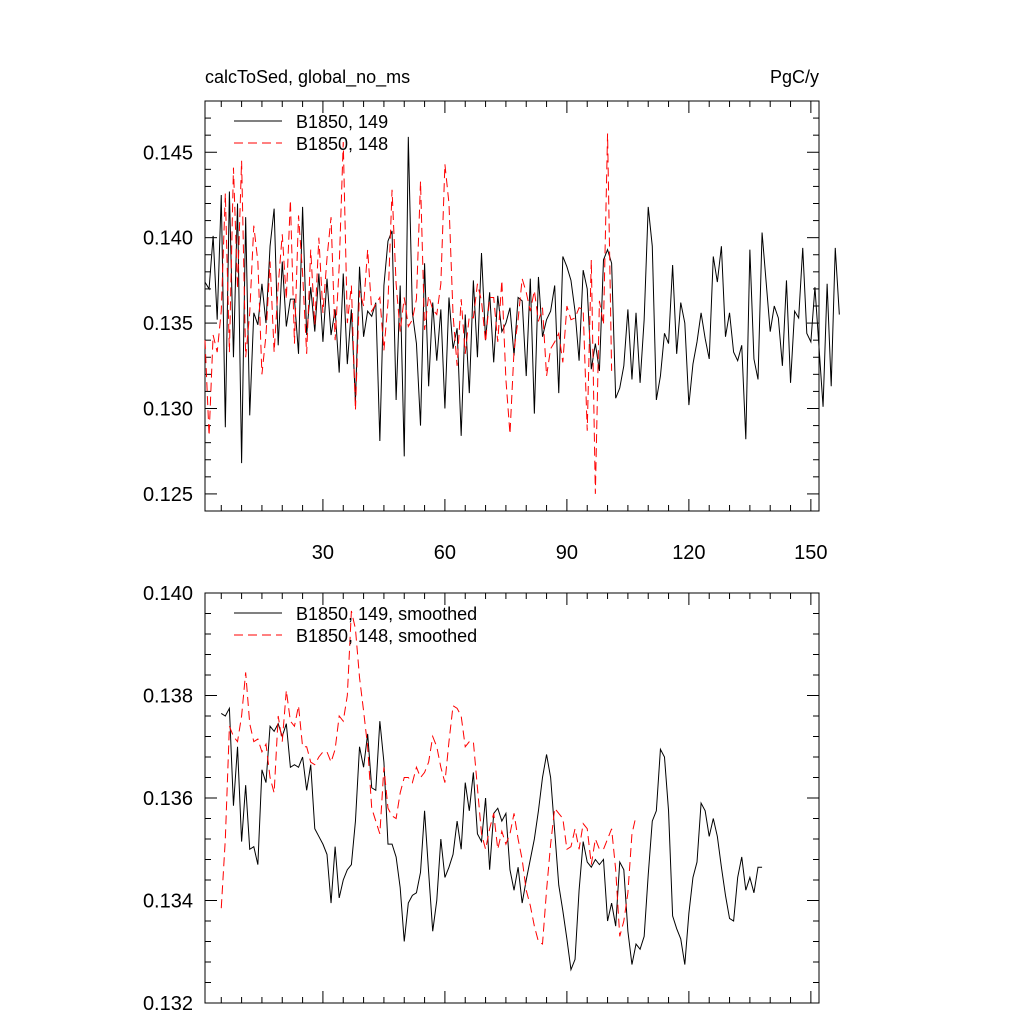  Describe the element at coordinates (168, 153) in the screenshot. I see `top-ytick-label: 0.145` at that location.